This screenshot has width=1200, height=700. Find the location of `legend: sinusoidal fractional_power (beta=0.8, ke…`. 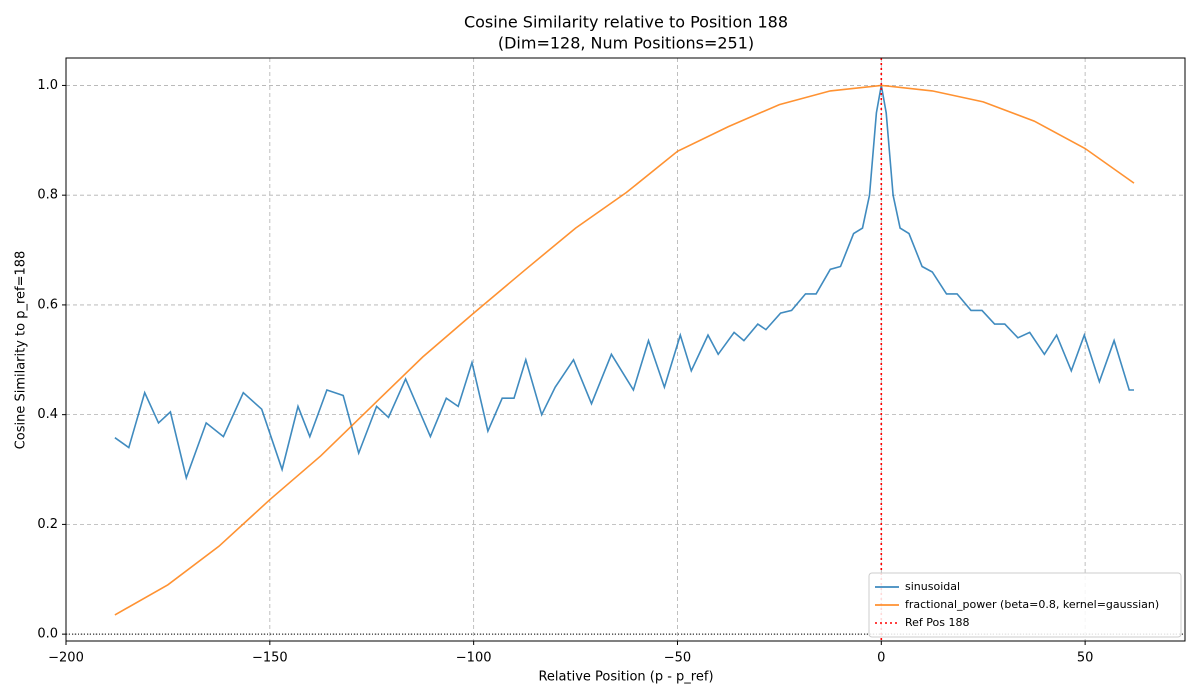

legend: sinusoidal fractional_power (beta=0.8, ke… is located at coordinates (1025, 605).